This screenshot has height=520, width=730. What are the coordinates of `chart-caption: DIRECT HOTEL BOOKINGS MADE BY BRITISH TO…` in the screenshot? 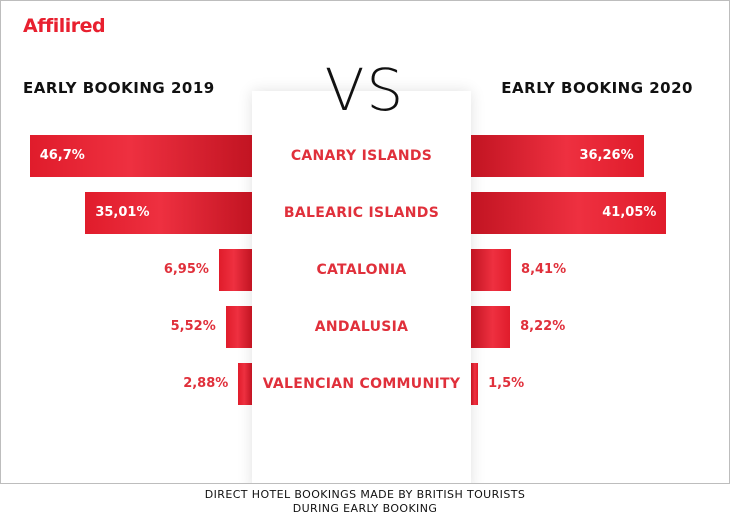 It's located at (365, 502).